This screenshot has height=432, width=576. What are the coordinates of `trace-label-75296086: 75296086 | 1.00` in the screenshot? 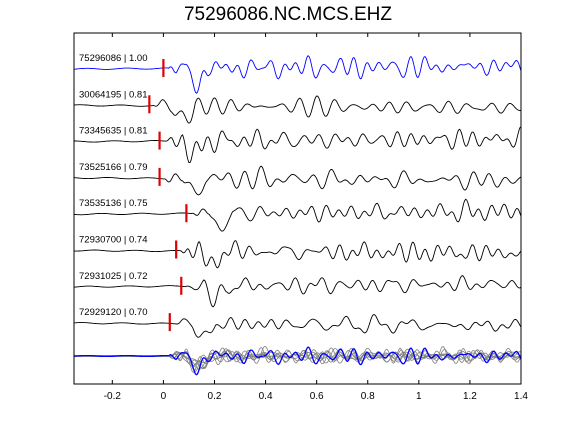 It's located at (113, 58).